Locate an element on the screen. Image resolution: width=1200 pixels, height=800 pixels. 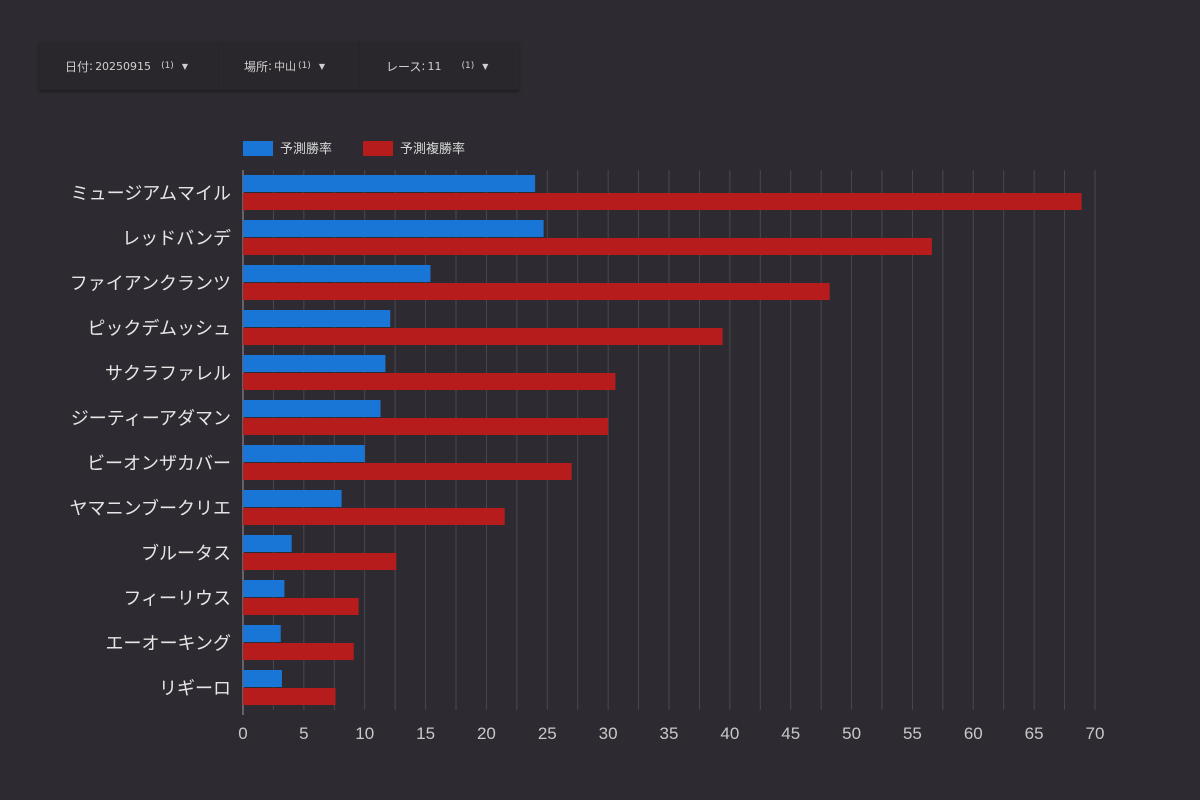
legend-label: 予測複勝率 is located at coordinates (432, 149).